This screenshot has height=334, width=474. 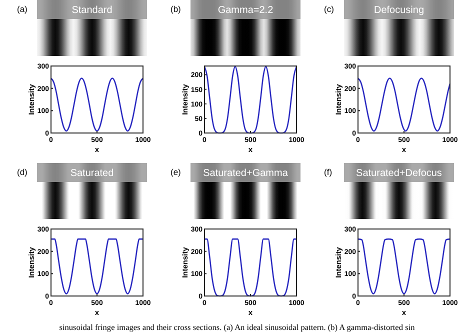 I want to click on chart-title: Gamma=2.2, so click(x=246, y=10).